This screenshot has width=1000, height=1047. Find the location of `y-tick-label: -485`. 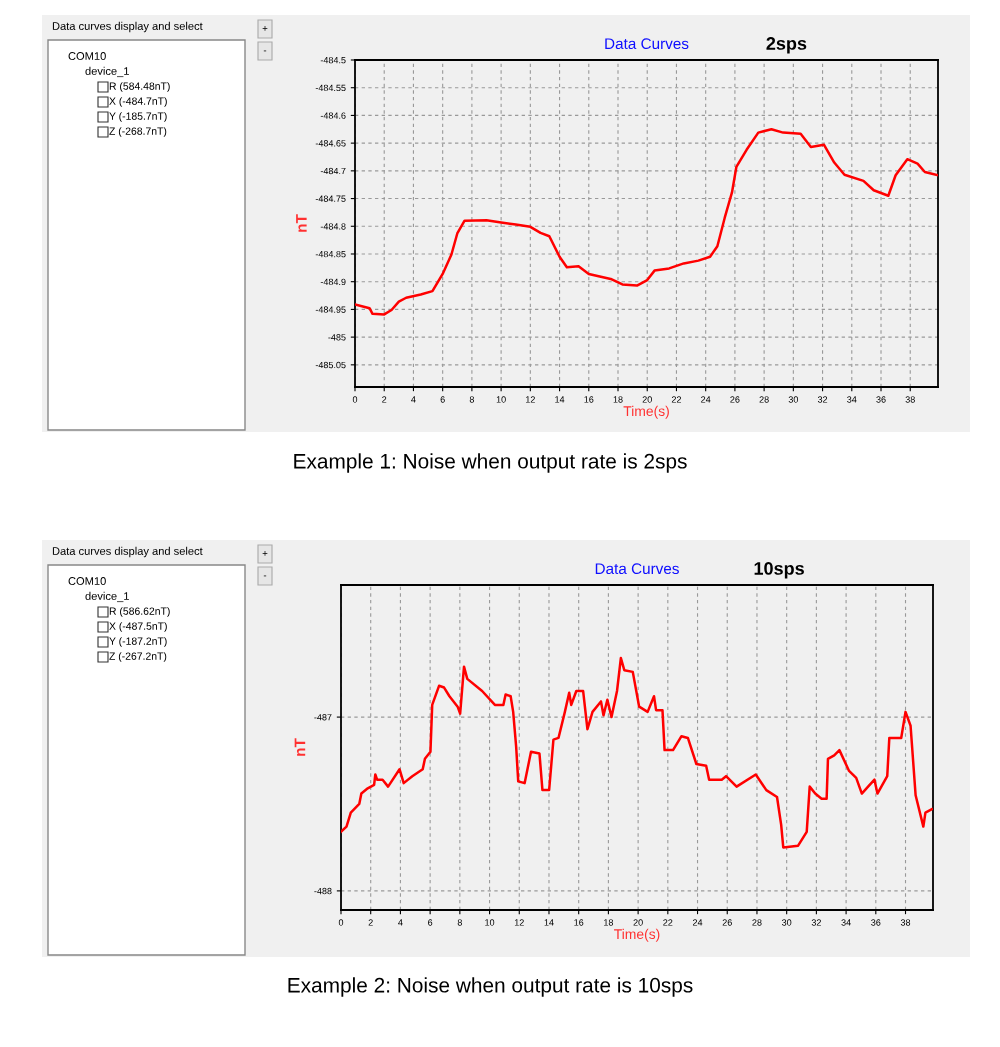

y-tick-label: -485 is located at coordinates (337, 337).